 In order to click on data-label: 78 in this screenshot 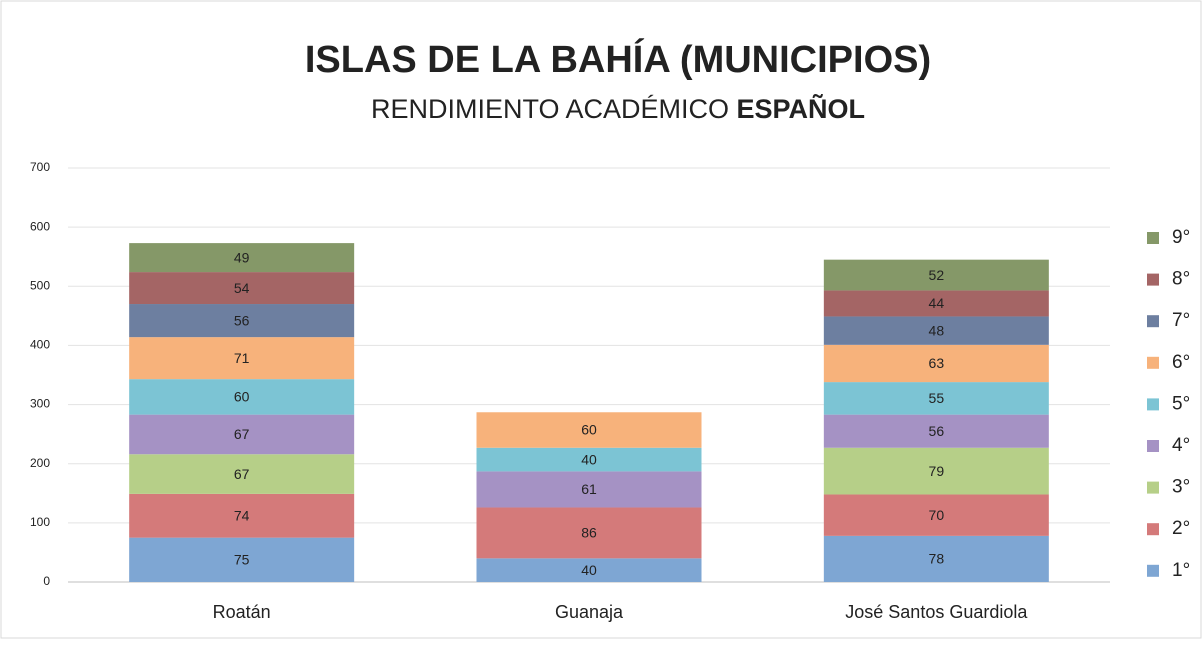, I will do `click(937, 559)`.